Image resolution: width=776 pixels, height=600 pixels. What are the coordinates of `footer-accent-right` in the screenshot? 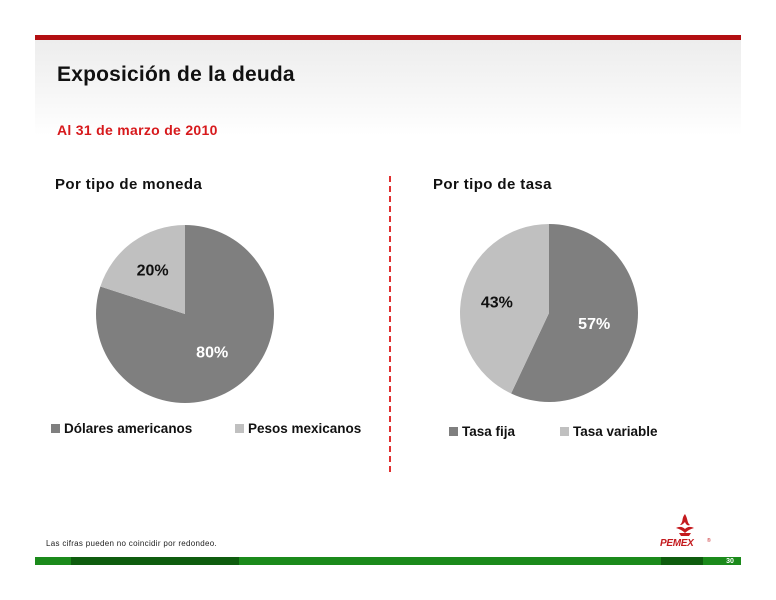 It's located at (682, 561).